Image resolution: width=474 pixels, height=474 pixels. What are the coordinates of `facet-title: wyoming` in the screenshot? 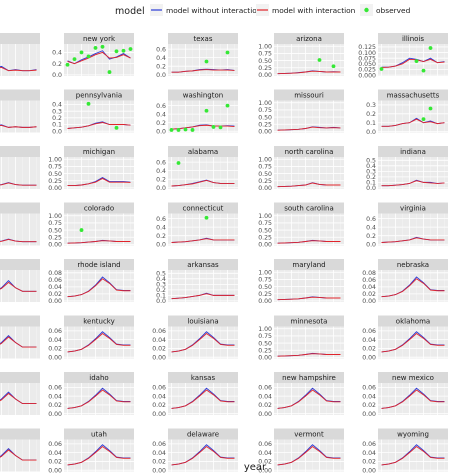 It's located at (413, 435).